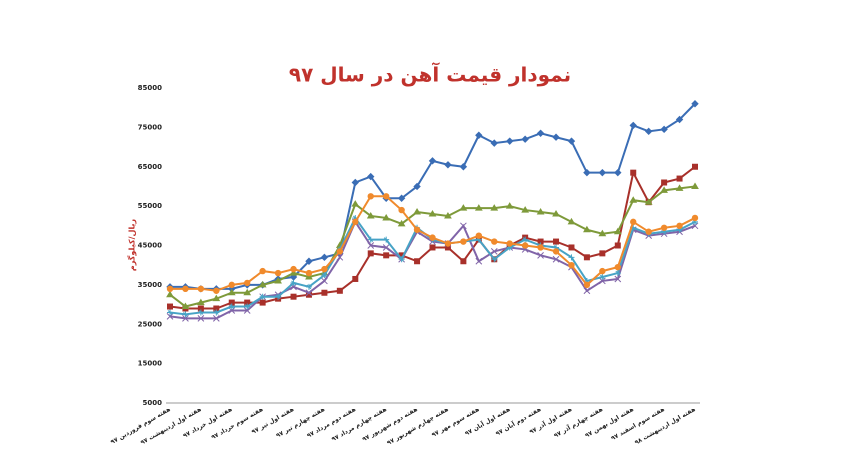 This screenshot has height=454, width=850. What do you see at coordinates (150, 167) in the screenshot?
I see `y-tick-label: 65000` at bounding box center [150, 167].